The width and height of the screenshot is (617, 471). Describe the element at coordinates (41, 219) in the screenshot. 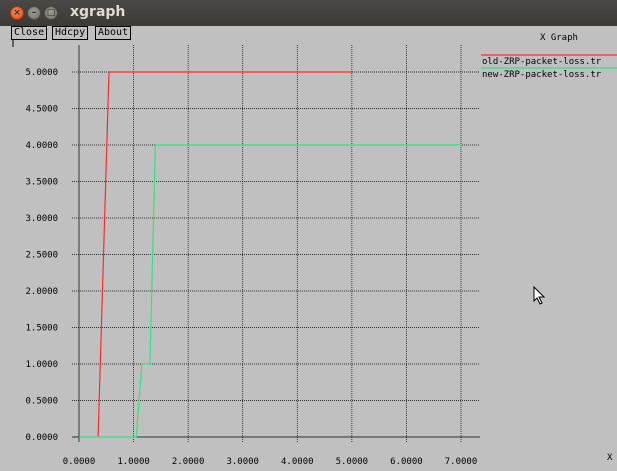

I see `y-tick-label: 3.0000` at that location.